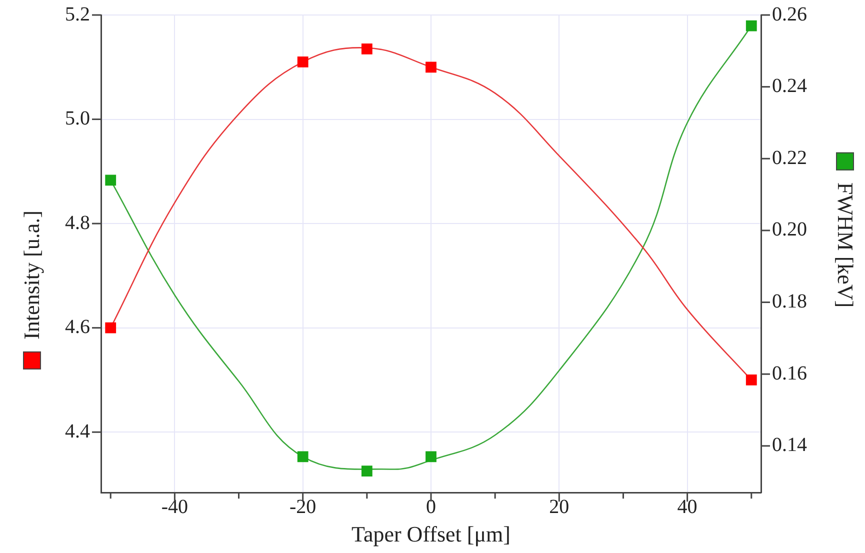 The width and height of the screenshot is (865, 553). I want to click on y2-tick-label: 0.24, so click(789, 86).